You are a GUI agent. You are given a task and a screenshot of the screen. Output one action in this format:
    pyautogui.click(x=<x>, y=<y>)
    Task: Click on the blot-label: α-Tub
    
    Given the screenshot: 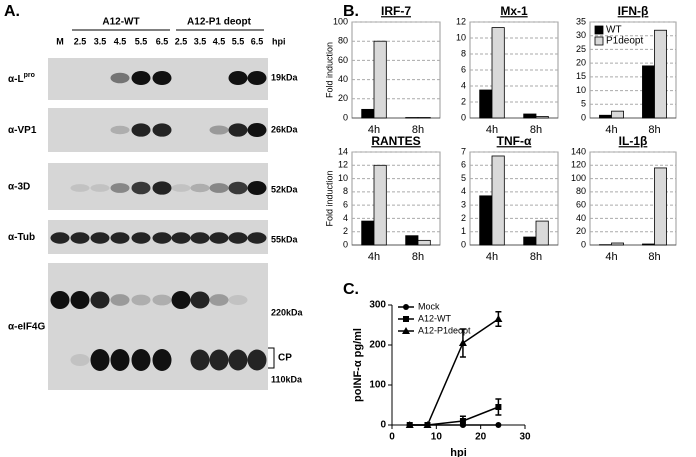 What is the action you would take?
    pyautogui.click(x=21, y=237)
    